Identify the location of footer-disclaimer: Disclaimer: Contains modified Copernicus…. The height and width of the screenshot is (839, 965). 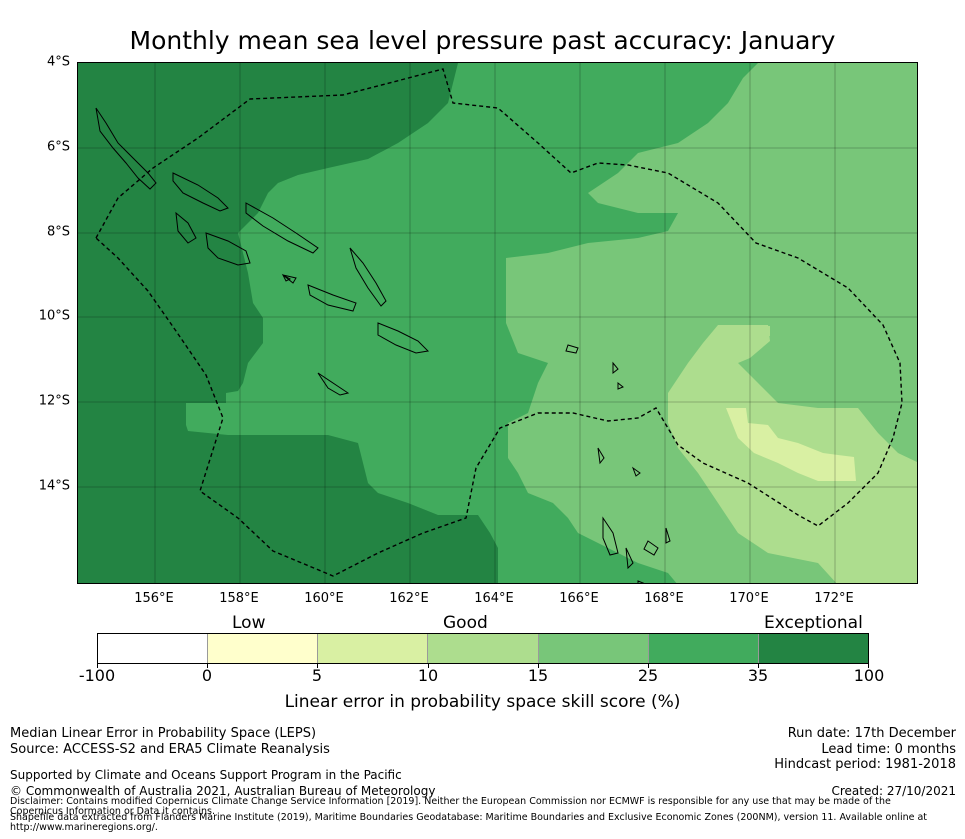
(450, 806).